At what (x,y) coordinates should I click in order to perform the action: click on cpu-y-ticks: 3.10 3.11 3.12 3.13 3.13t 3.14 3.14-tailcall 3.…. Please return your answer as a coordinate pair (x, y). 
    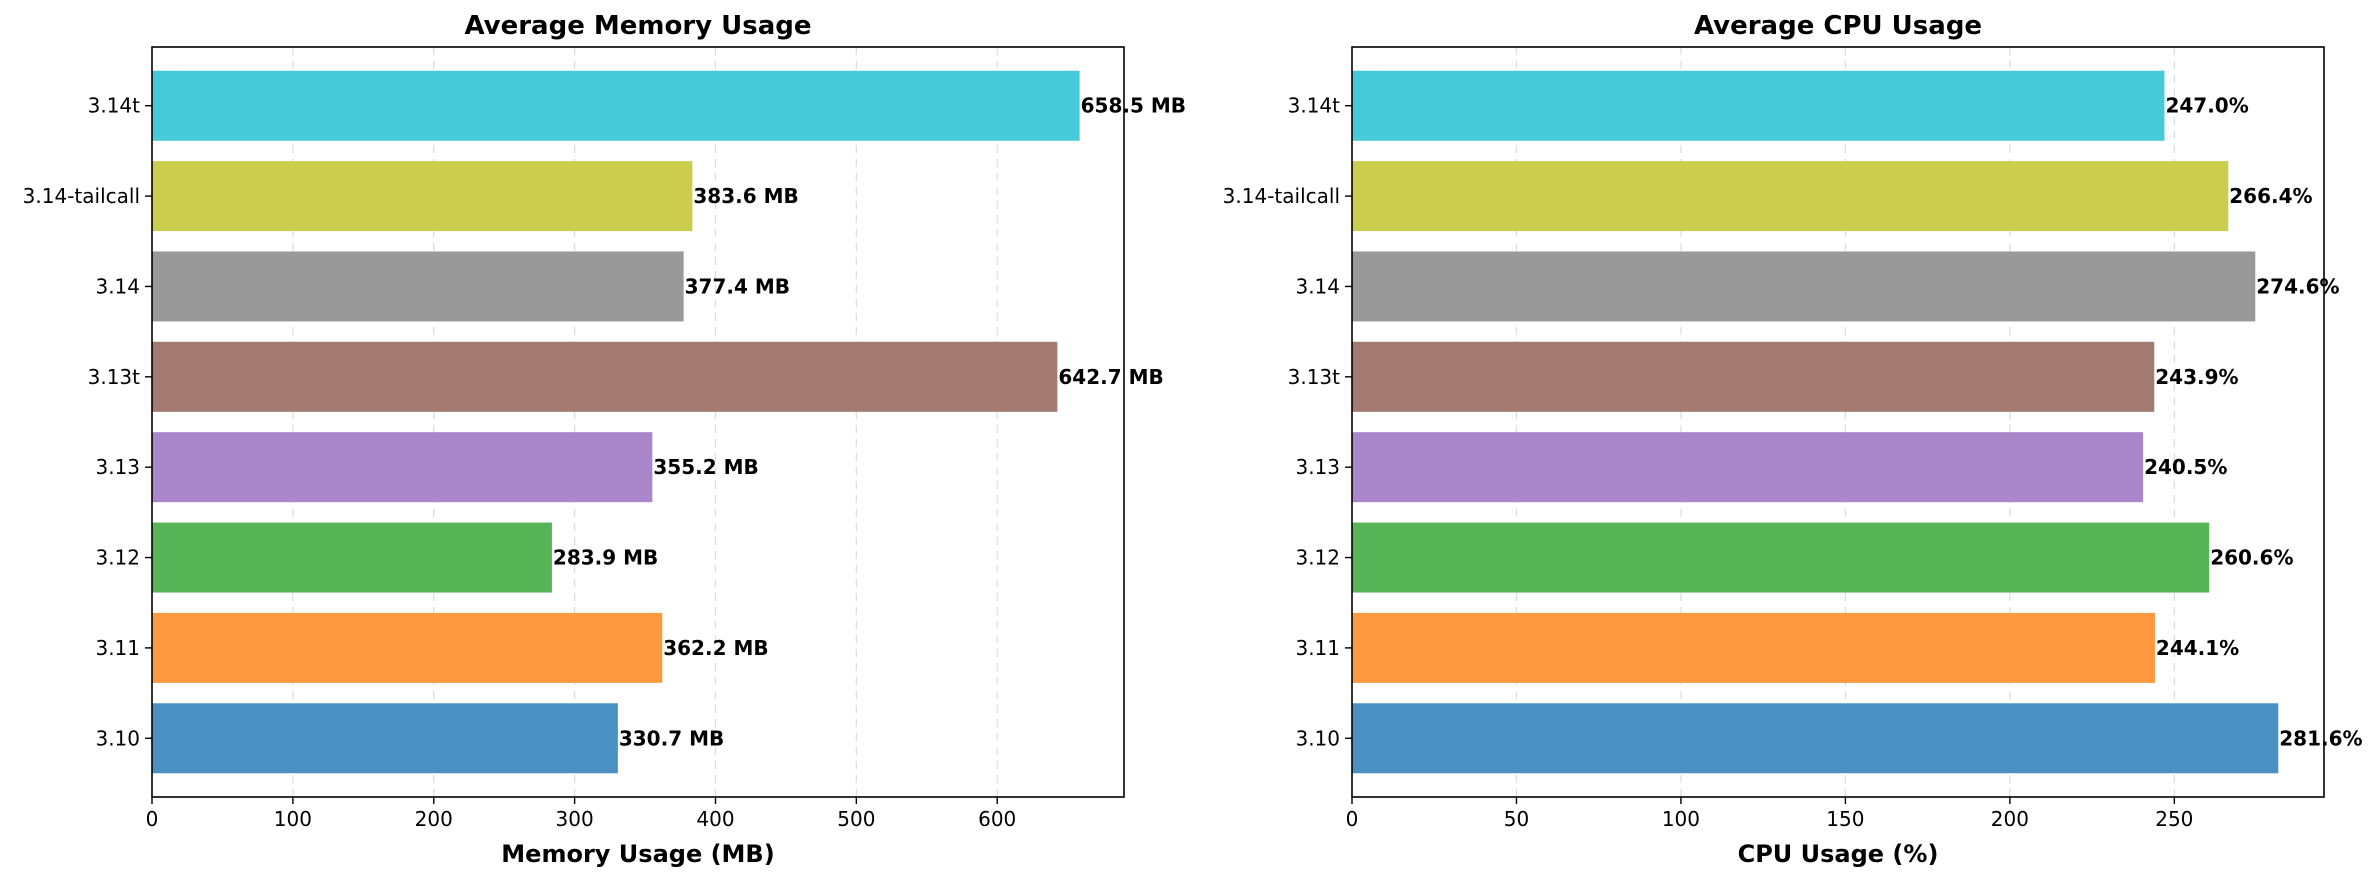
    Looking at the image, I should click on (1287, 422).